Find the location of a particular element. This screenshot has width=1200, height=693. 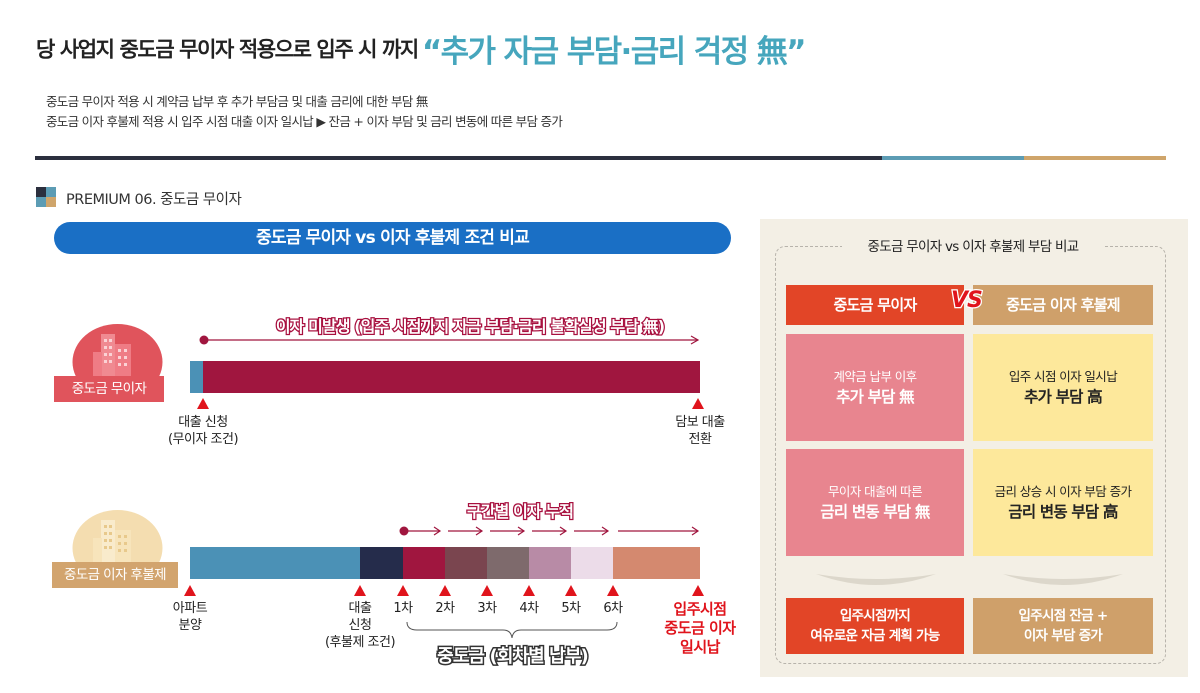

label-installment-4: 4차 is located at coordinates (529, 608).